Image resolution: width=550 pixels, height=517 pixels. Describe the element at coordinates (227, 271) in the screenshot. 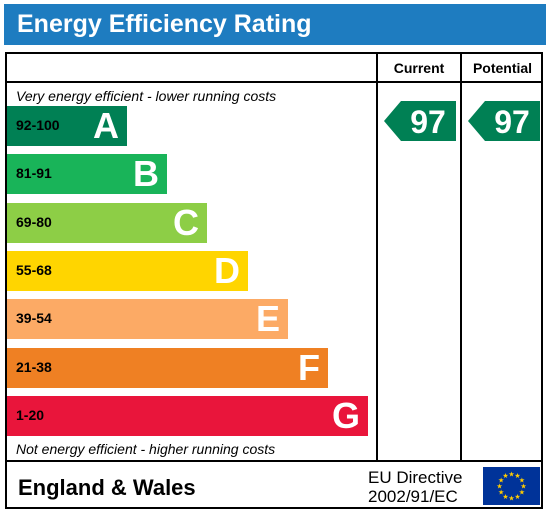

I see `band-letter: D` at that location.